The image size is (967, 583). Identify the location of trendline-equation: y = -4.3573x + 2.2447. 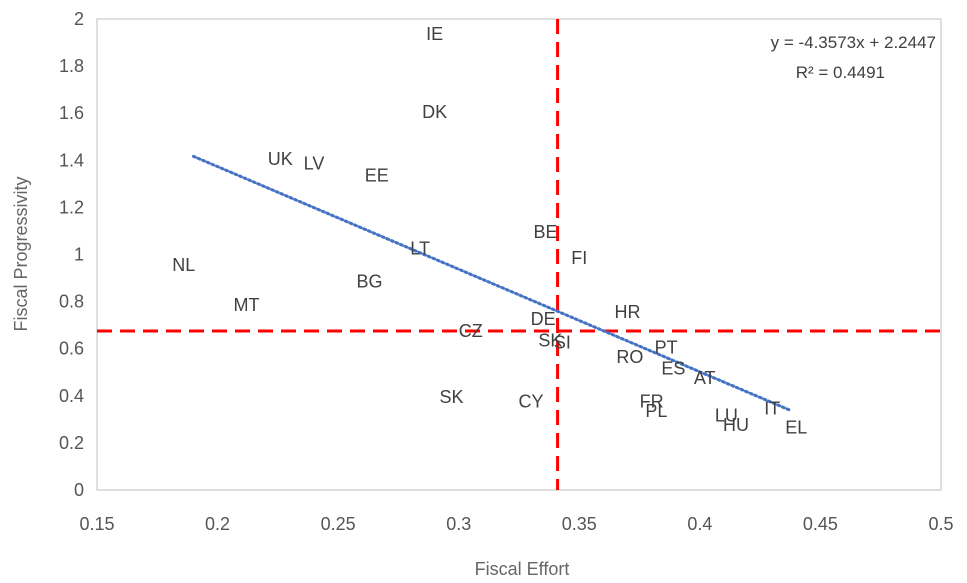
(853, 42).